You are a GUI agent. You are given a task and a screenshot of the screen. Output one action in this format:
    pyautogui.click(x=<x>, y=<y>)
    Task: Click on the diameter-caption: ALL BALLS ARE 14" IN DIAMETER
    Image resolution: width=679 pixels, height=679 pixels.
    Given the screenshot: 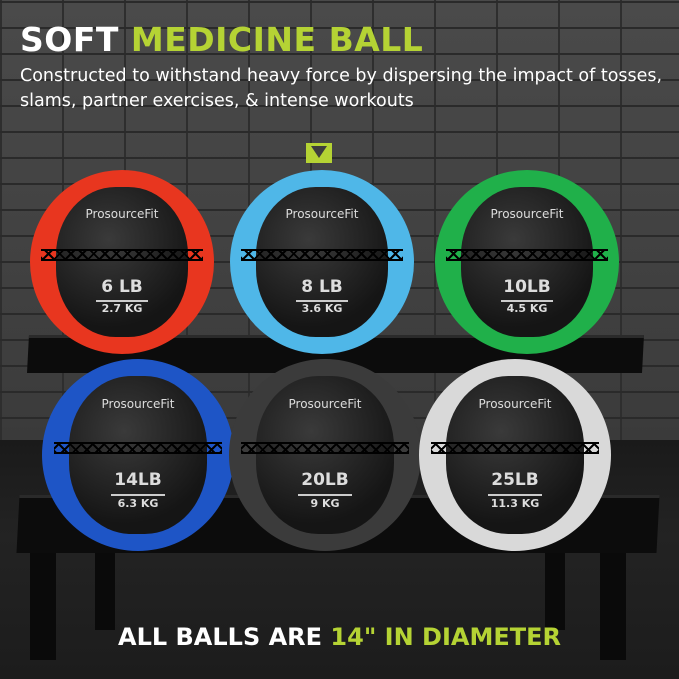 What is the action you would take?
    pyautogui.click(x=339, y=637)
    